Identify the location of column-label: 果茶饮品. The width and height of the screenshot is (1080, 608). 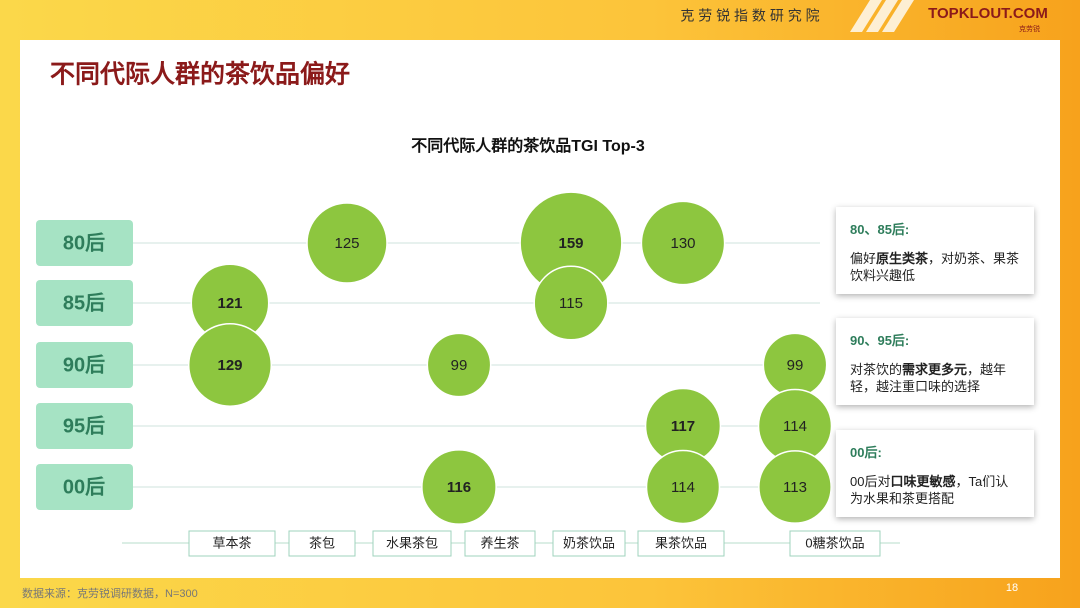
(681, 542).